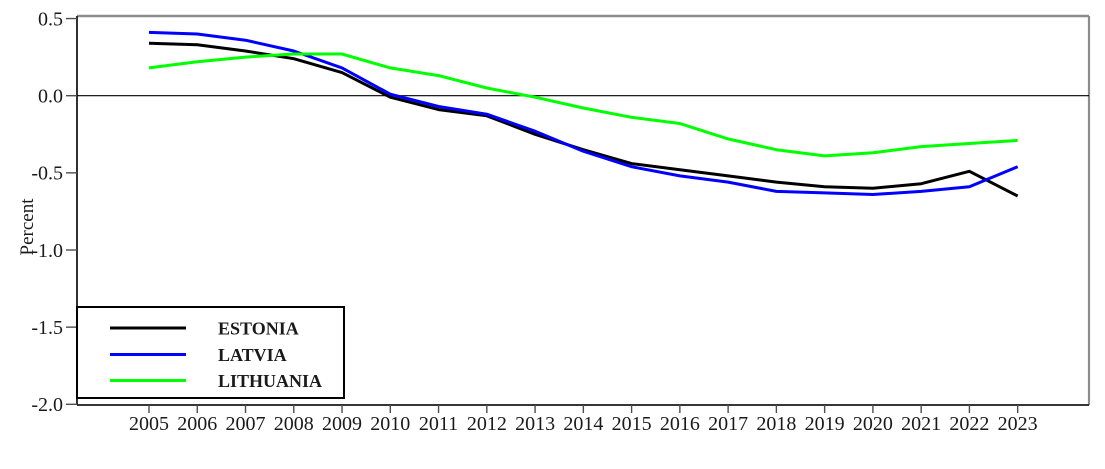 The width and height of the screenshot is (1105, 469). Describe the element at coordinates (680, 424) in the screenshot. I see `x-axis-tick-label: 2016` at that location.